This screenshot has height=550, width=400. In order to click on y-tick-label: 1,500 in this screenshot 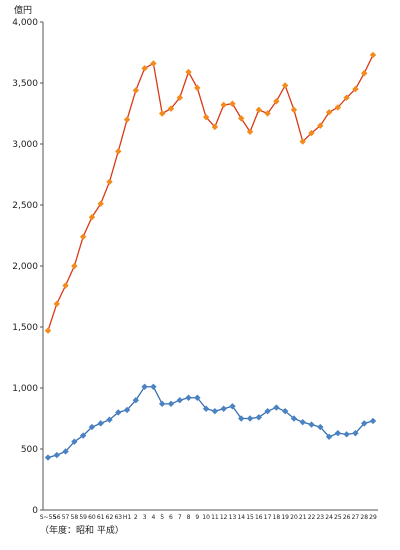, I will do `click(25, 328)`.